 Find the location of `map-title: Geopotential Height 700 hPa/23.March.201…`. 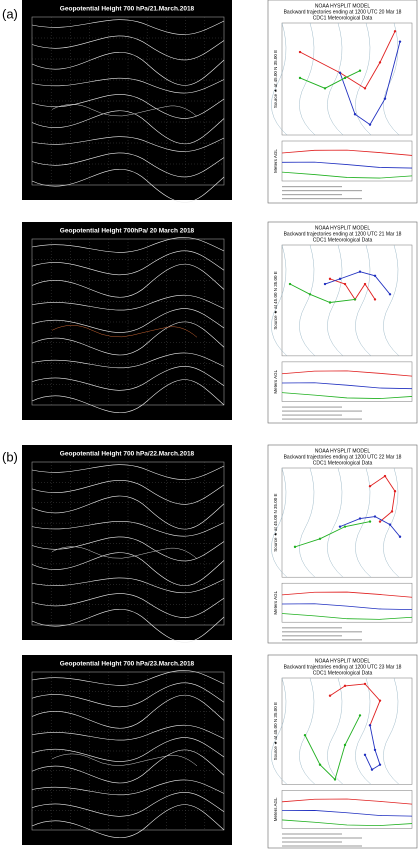

map-title: Geopotential Height 700 hPa/23.March.201… is located at coordinates (127, 664).